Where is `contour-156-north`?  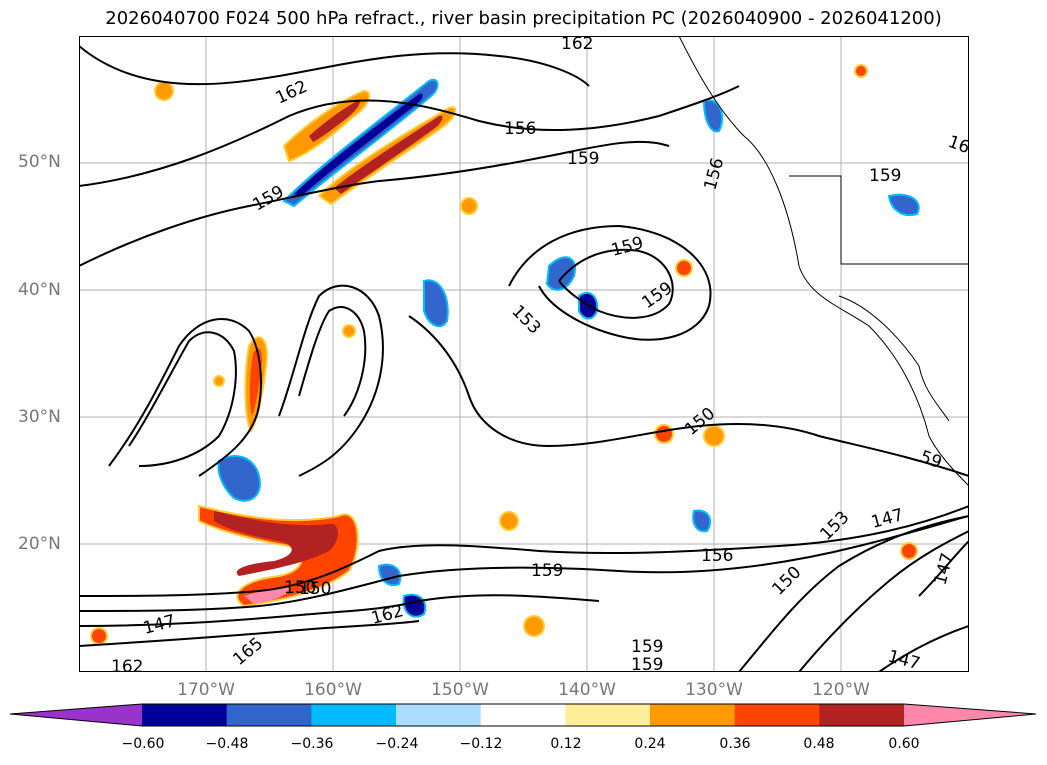 contour-156-north is located at coordinates (409, 136).